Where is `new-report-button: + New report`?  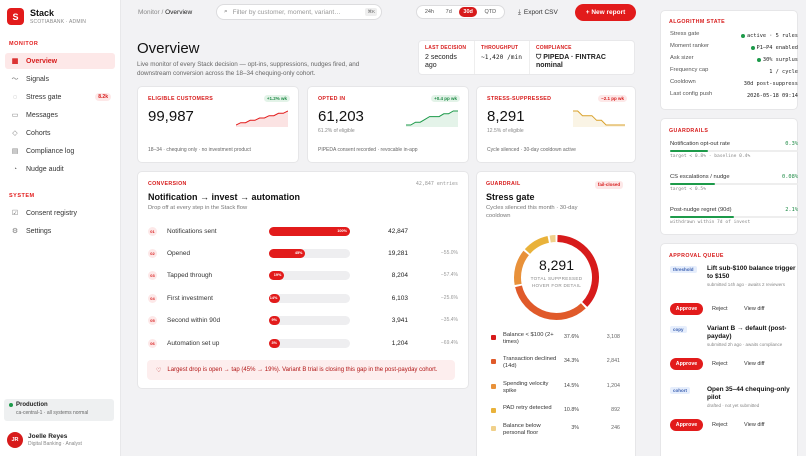
new-report-button: + New report is located at coordinates (605, 12).